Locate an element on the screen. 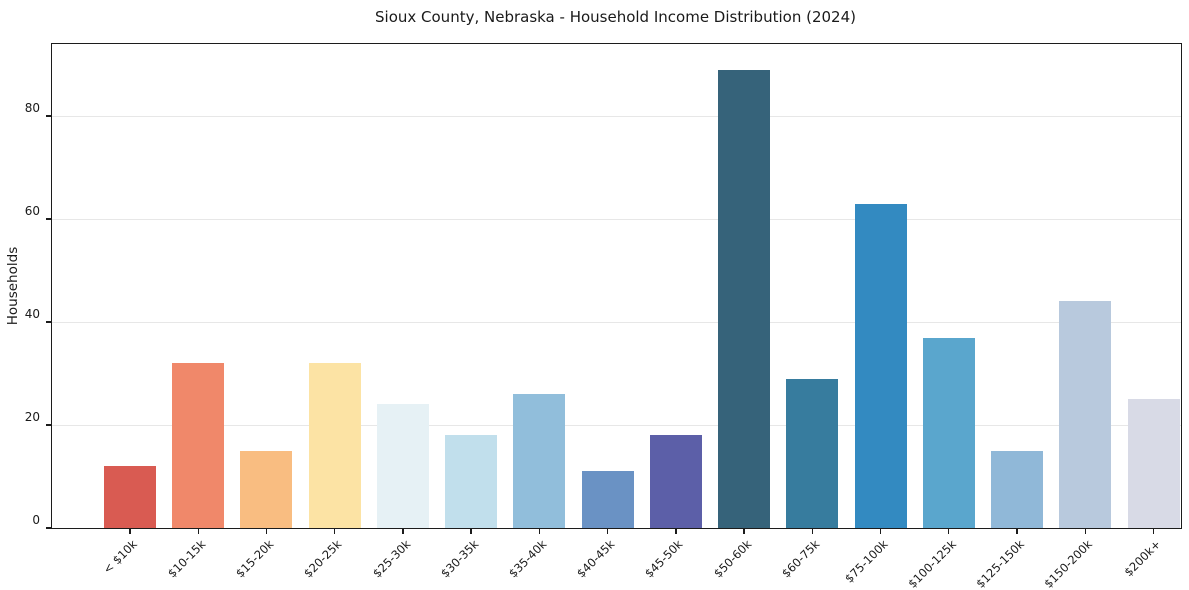 This screenshot has width=1189, height=590. x-tick-label: $15-20k is located at coordinates (254, 559).